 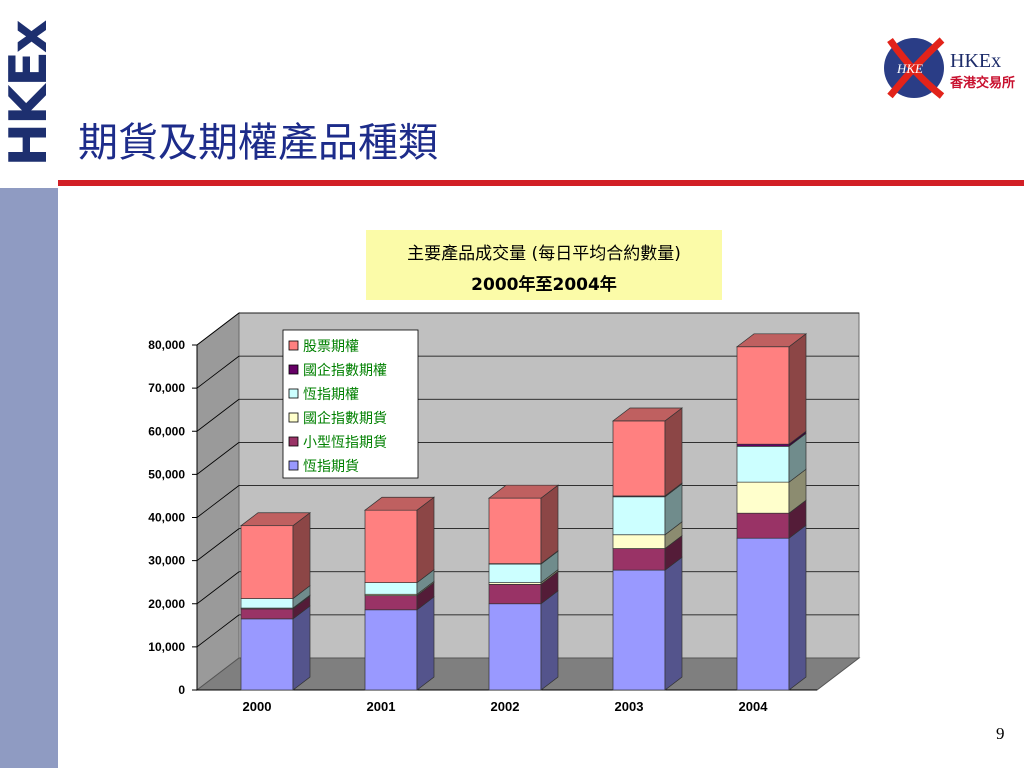 What do you see at coordinates (345, 442) in the screenshot?
I see `legend-label: 小型恆指期貨` at bounding box center [345, 442].